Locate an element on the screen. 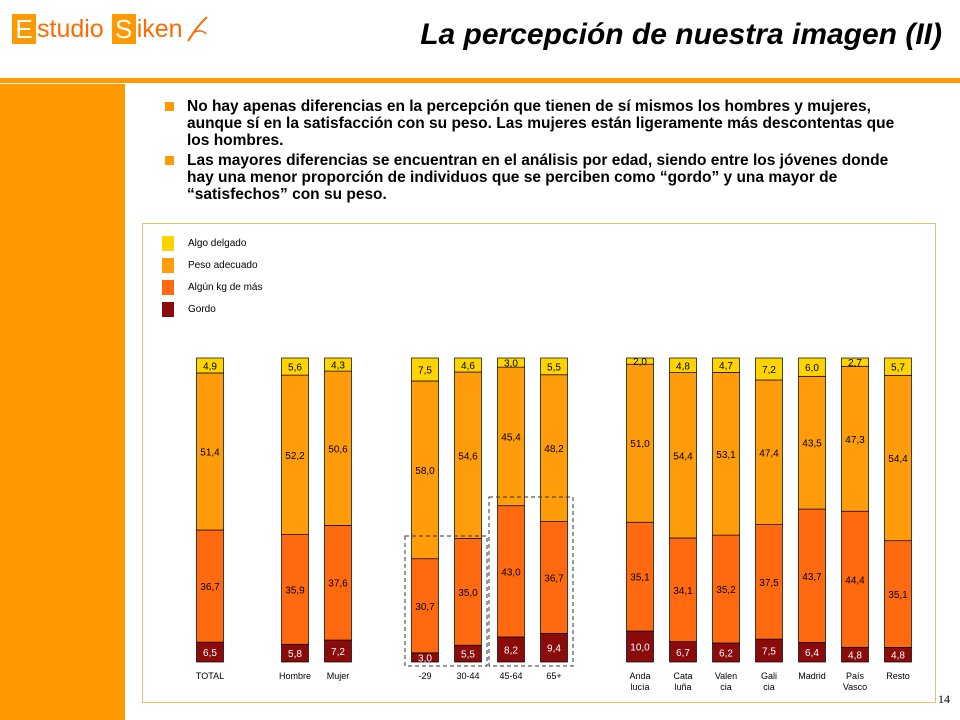 The height and width of the screenshot is (720, 960). bar-value-label: 50,6 is located at coordinates (338, 449).